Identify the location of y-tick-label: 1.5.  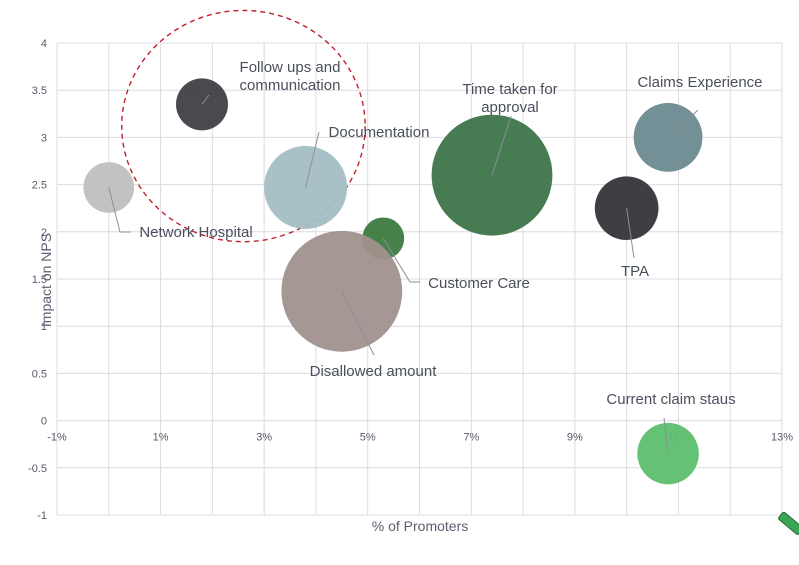
(39, 280).